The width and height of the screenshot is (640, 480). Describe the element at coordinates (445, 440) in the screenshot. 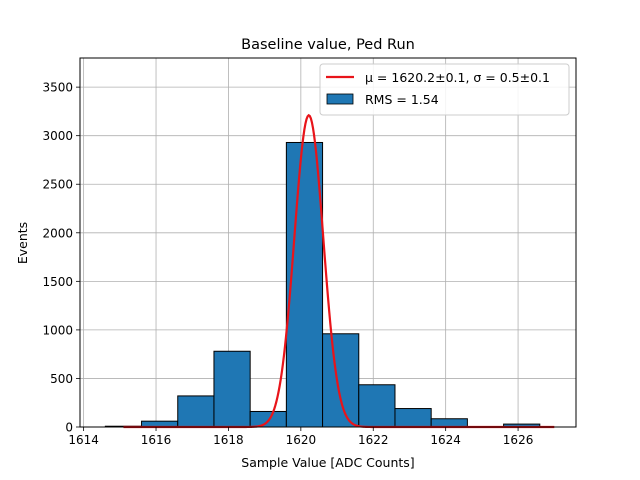

I see `x-tick-label: 1624` at that location.